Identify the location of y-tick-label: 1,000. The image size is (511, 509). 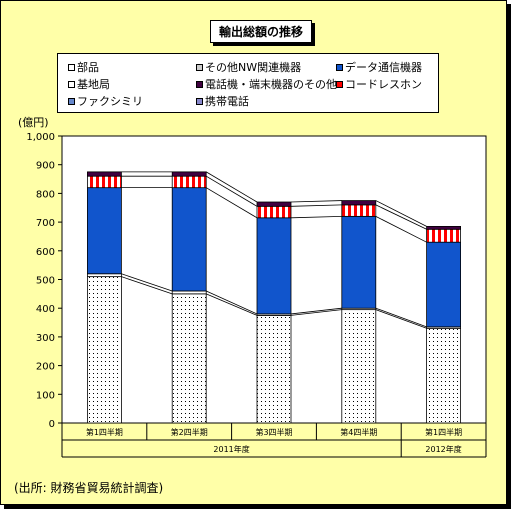
(40, 137).